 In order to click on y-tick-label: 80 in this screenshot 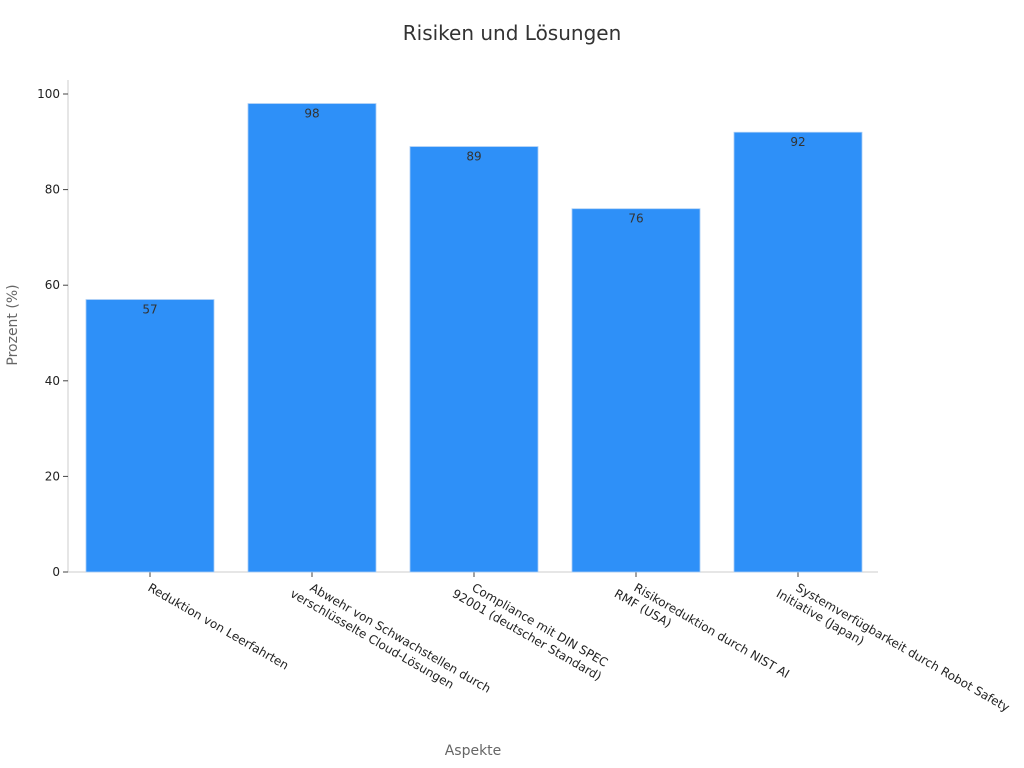, I will do `click(52, 190)`.